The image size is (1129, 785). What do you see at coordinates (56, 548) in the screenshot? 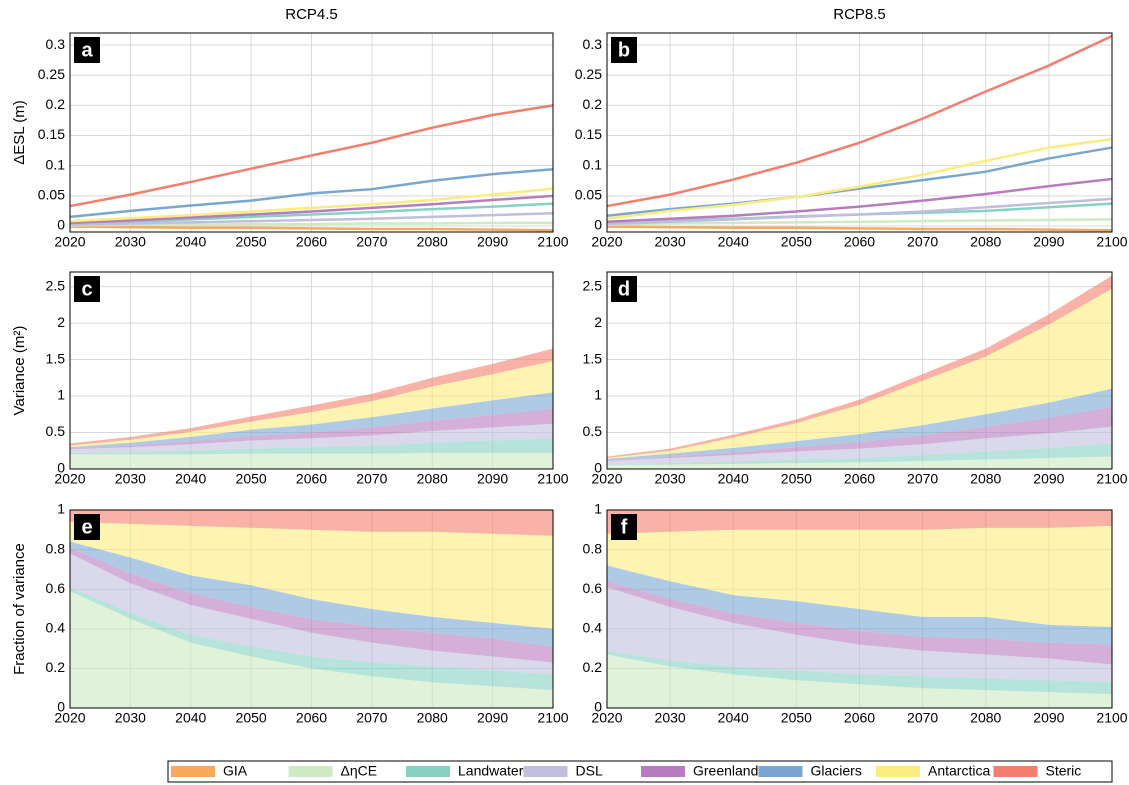
I see `y-tick-label: 0.8` at bounding box center [56, 548].